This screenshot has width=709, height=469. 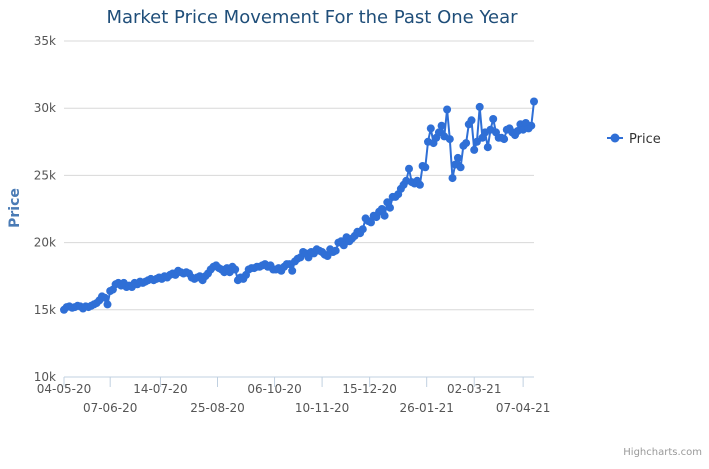 What do you see at coordinates (369, 389) in the screenshot?
I see `x-tick-label: 15-12-20` at bounding box center [369, 389].